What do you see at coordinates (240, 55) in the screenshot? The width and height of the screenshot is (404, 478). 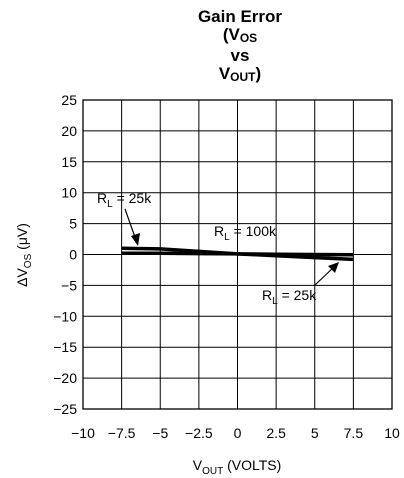 I see `title-line-3: vs` at bounding box center [240, 55].